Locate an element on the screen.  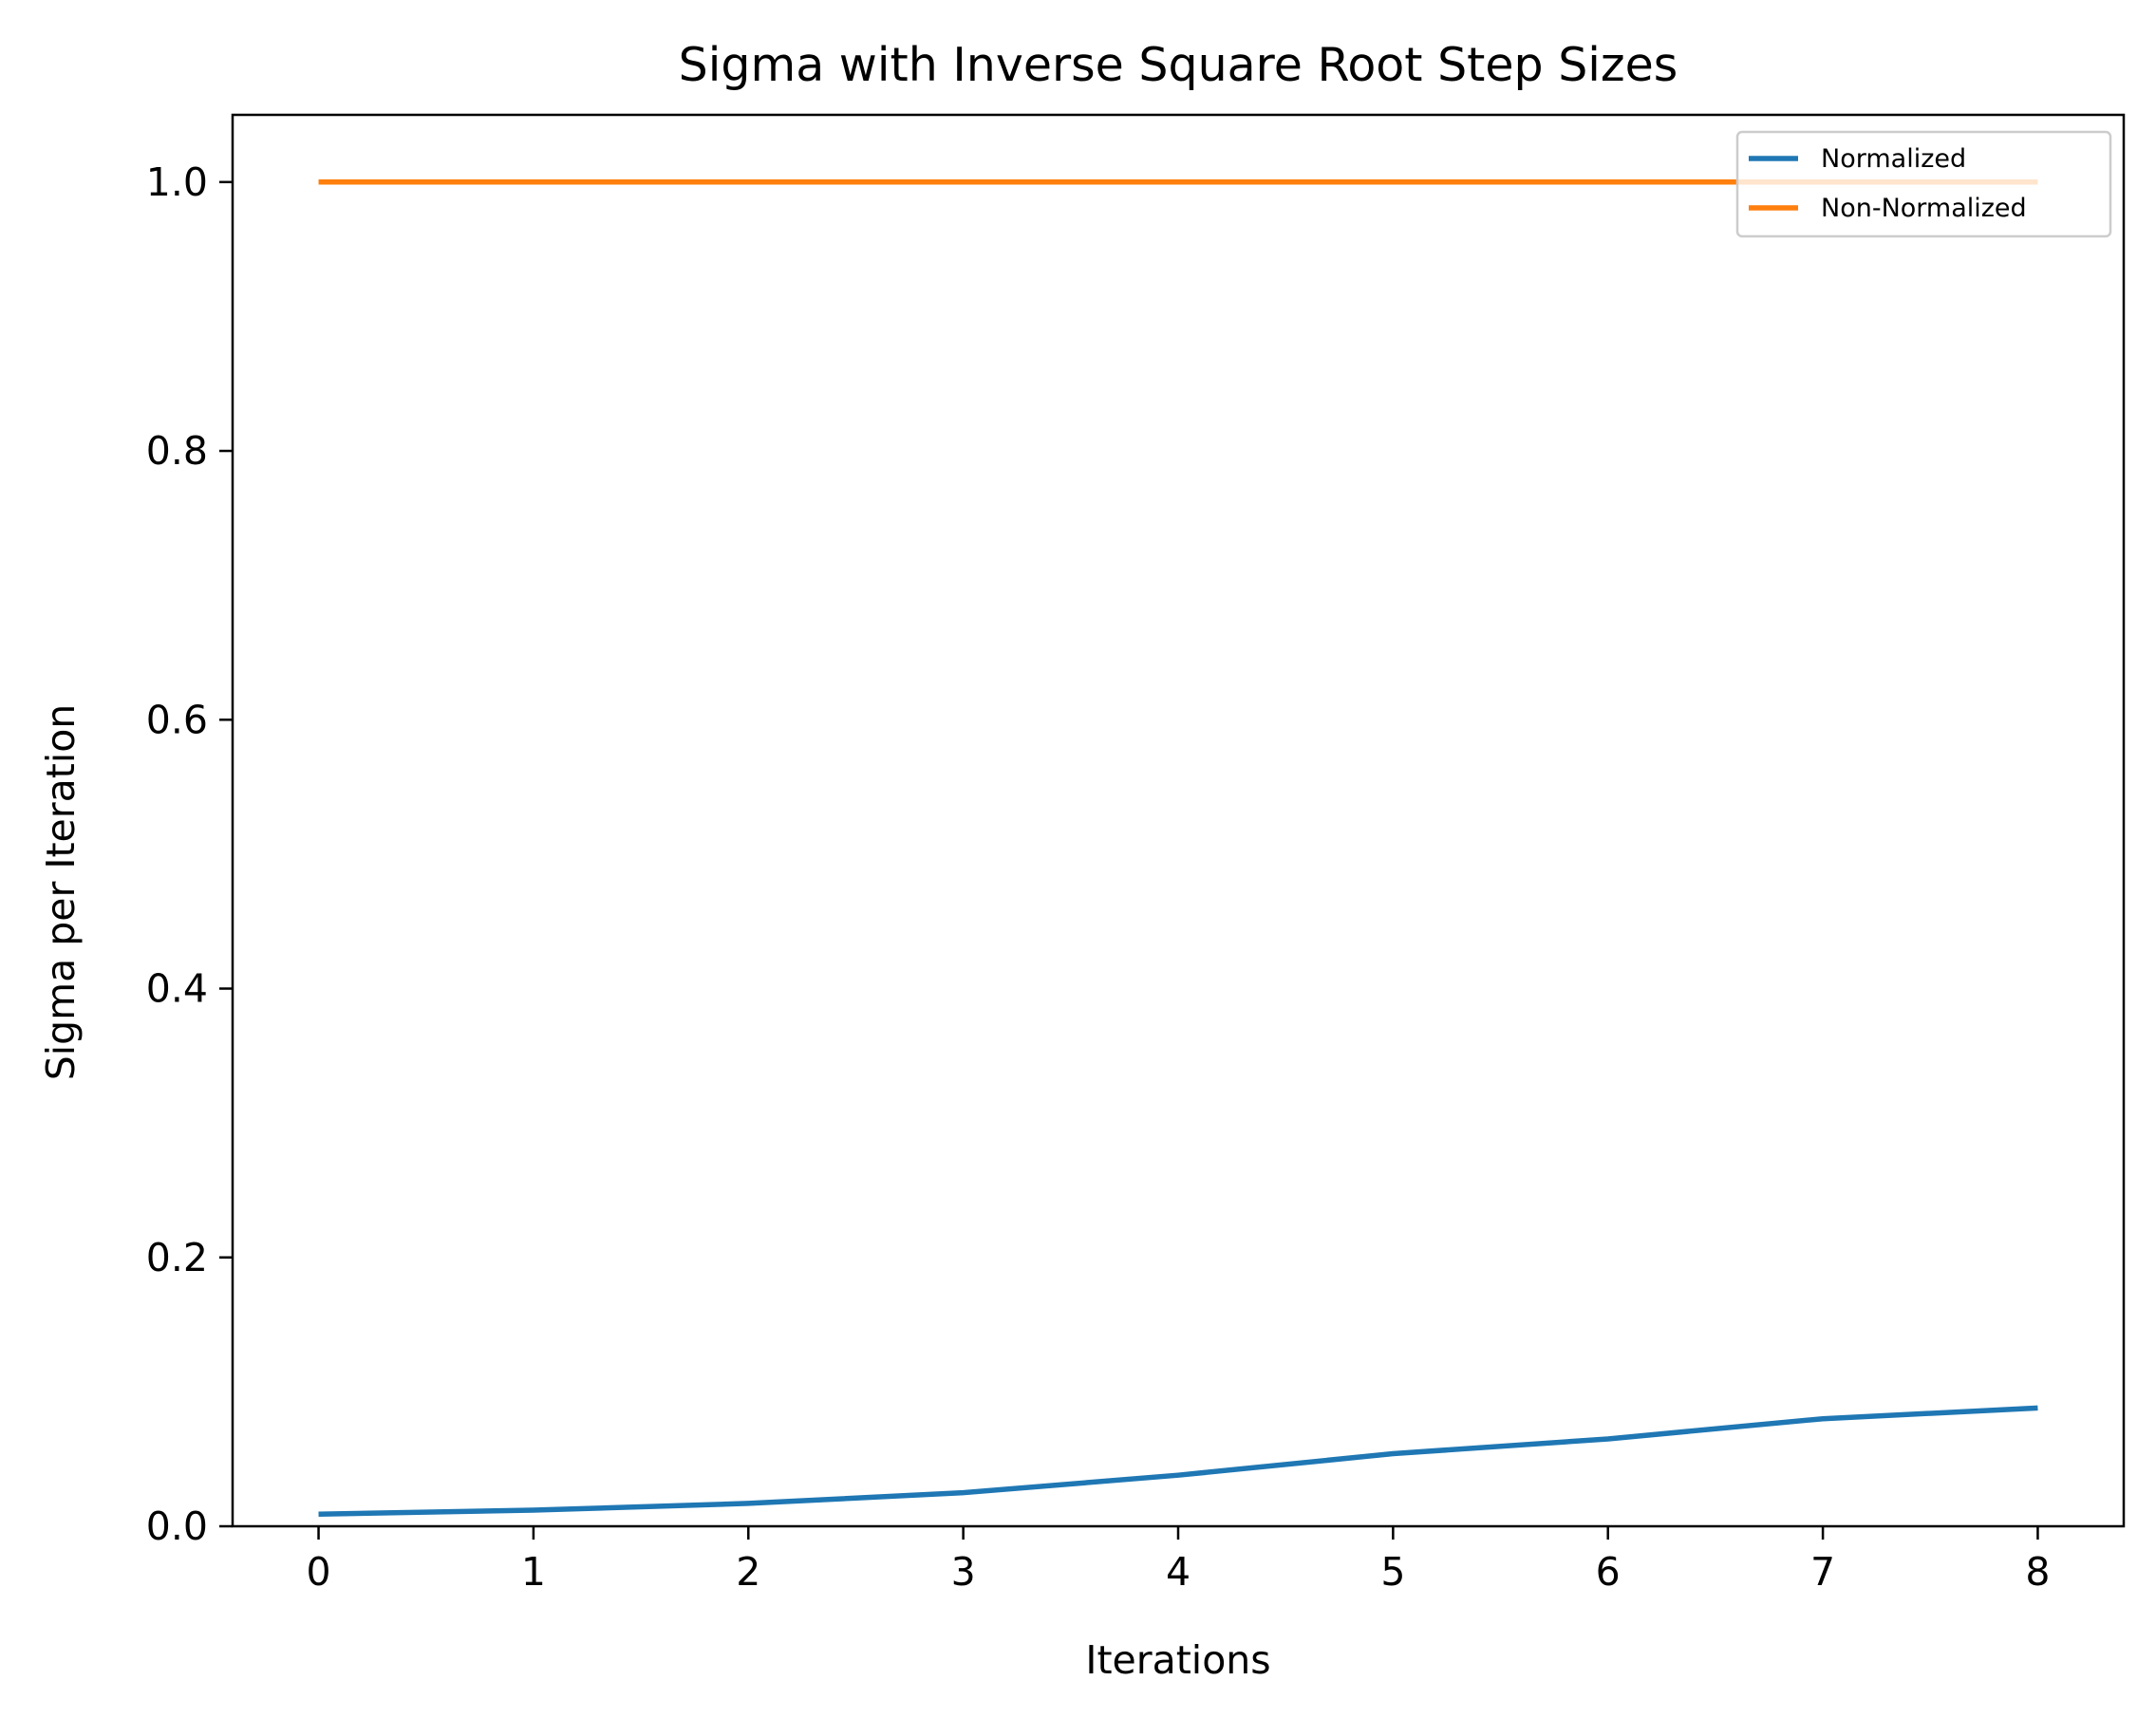
x-tick-label: 3 is located at coordinates (963, 1572).